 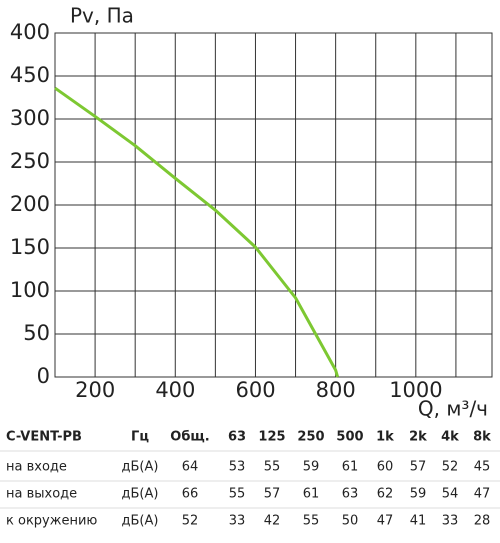 I want to click on table-header: Общ., so click(x=189, y=437).